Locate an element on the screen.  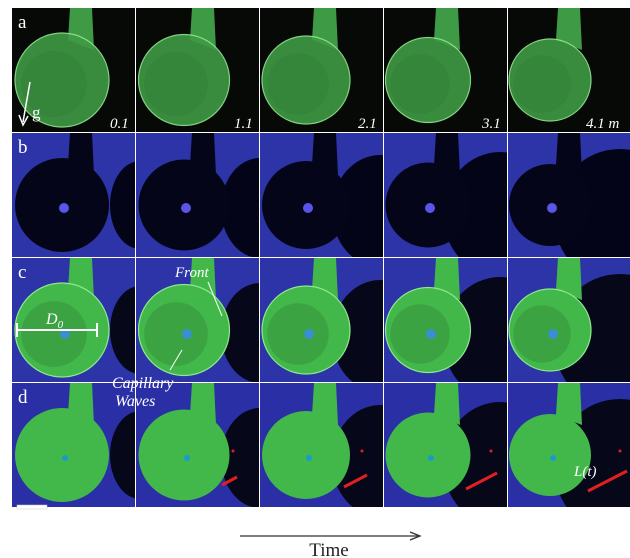
diameter-subscript: 0 is located at coordinates (61, 325).